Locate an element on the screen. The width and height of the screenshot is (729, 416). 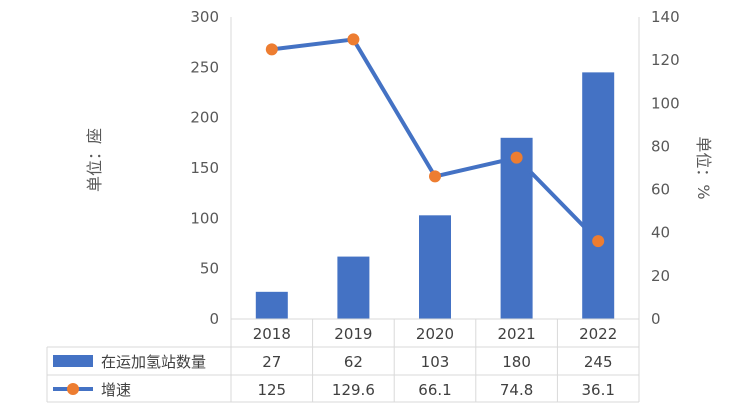
legend-line-label: 增速 is located at coordinates (116, 390).